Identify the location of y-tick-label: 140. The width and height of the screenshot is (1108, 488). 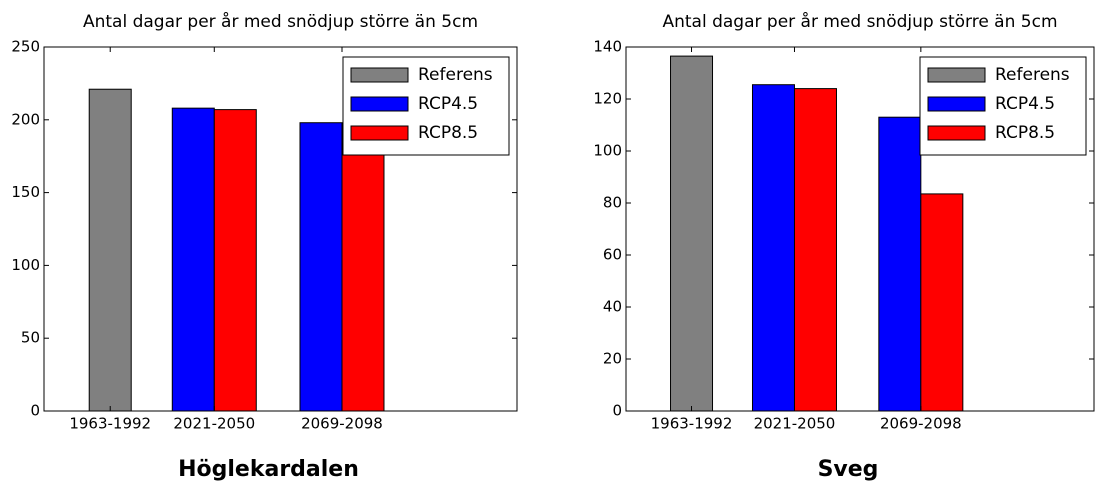
(607, 47).